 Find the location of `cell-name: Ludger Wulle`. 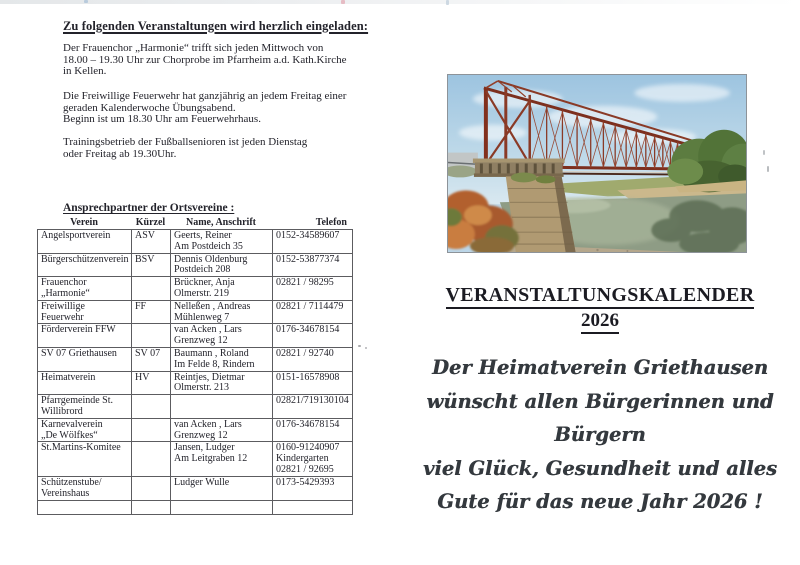

cell-name: Ludger Wulle is located at coordinates (221, 488).